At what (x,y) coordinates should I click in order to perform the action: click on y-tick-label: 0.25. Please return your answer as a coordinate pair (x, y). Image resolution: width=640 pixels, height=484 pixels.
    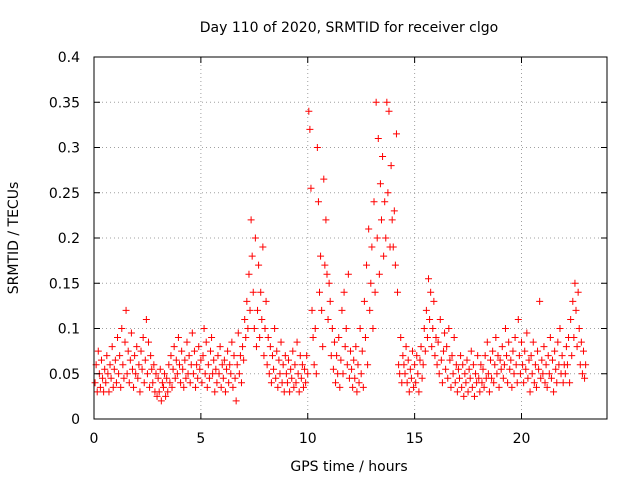
    Looking at the image, I should click on (64, 194).